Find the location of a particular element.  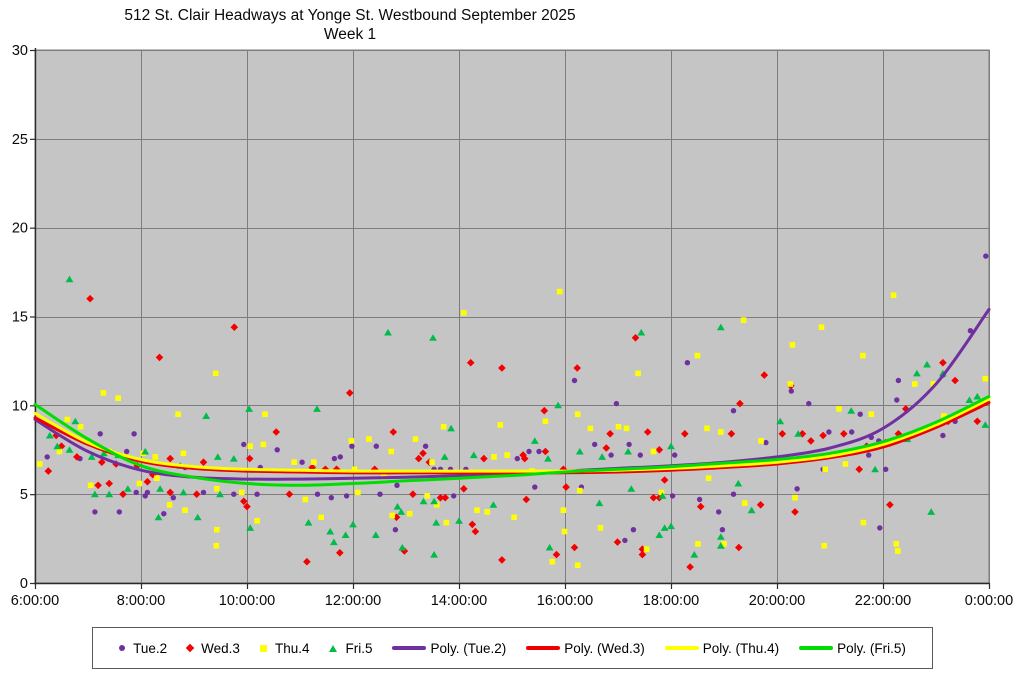

legend-item-wed3: Wed.3 is located at coordinates (212, 648).